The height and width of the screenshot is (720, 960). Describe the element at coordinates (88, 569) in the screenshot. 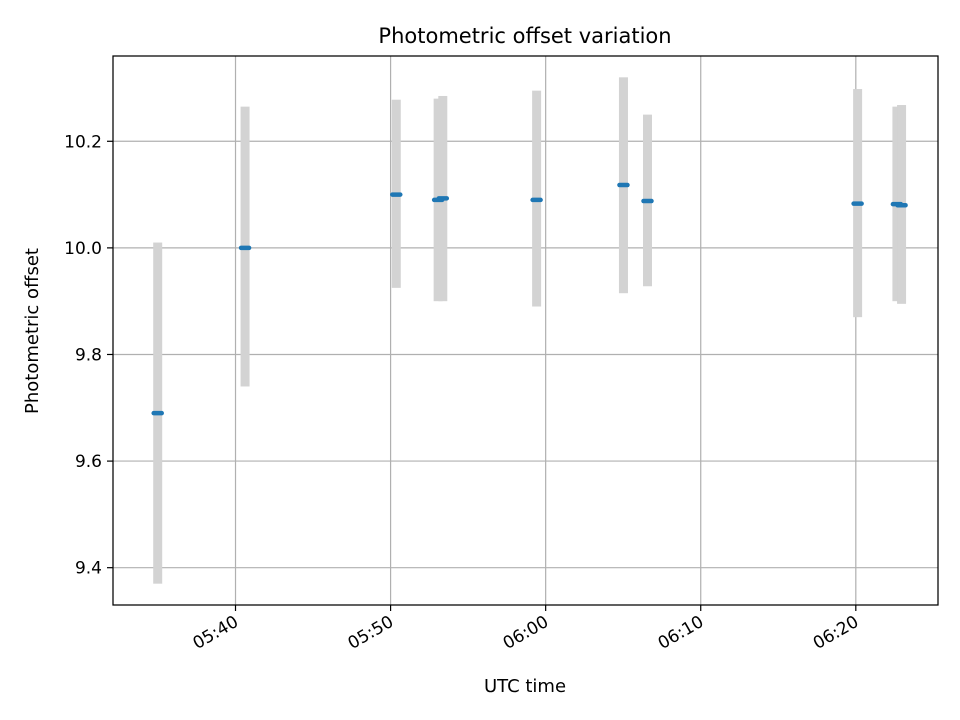

I see `y-tick-label: 9.4` at that location.